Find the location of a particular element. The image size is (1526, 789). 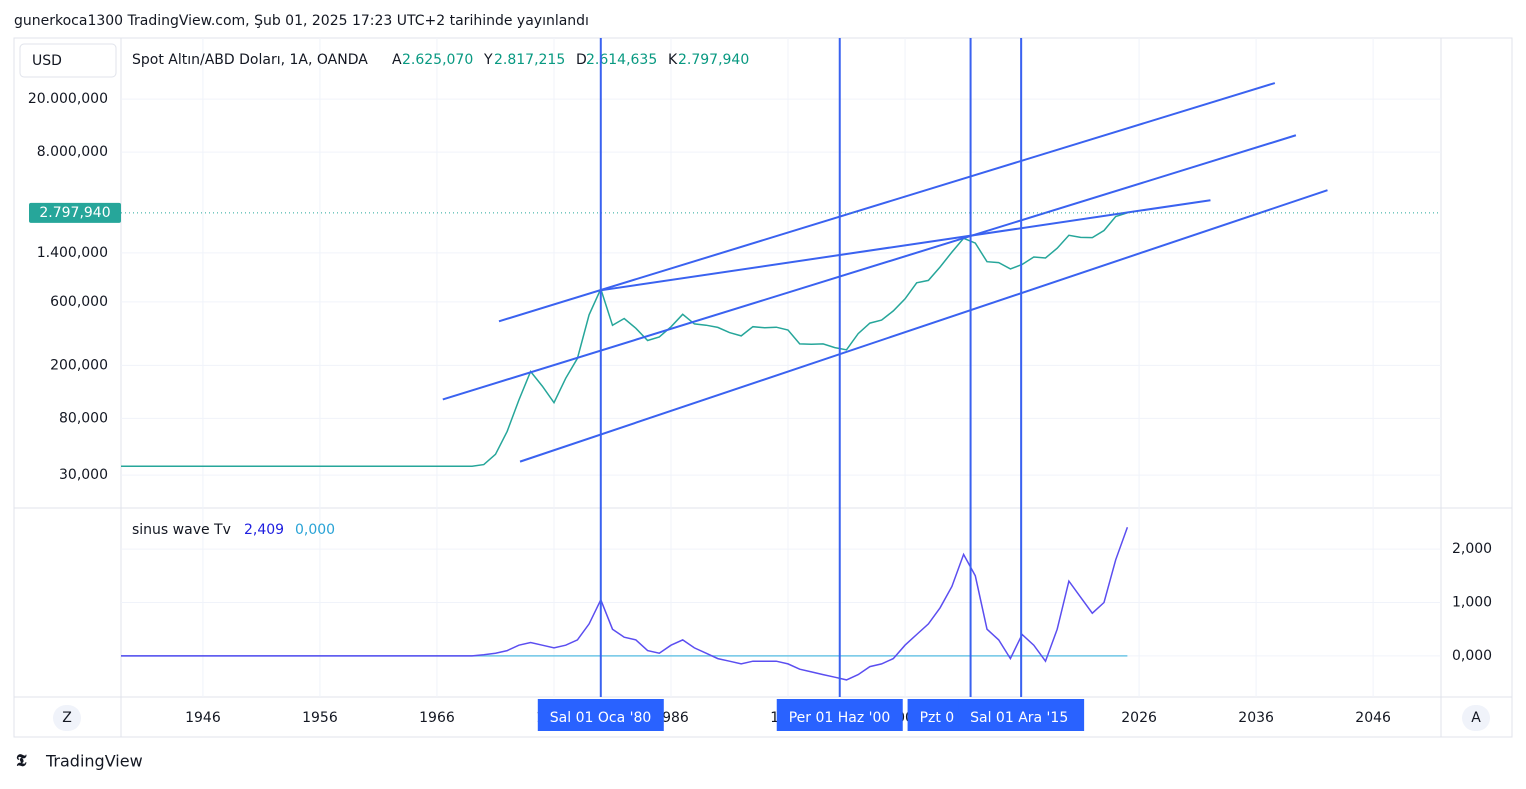

y-tick-label: 200,000 is located at coordinates (79, 365).